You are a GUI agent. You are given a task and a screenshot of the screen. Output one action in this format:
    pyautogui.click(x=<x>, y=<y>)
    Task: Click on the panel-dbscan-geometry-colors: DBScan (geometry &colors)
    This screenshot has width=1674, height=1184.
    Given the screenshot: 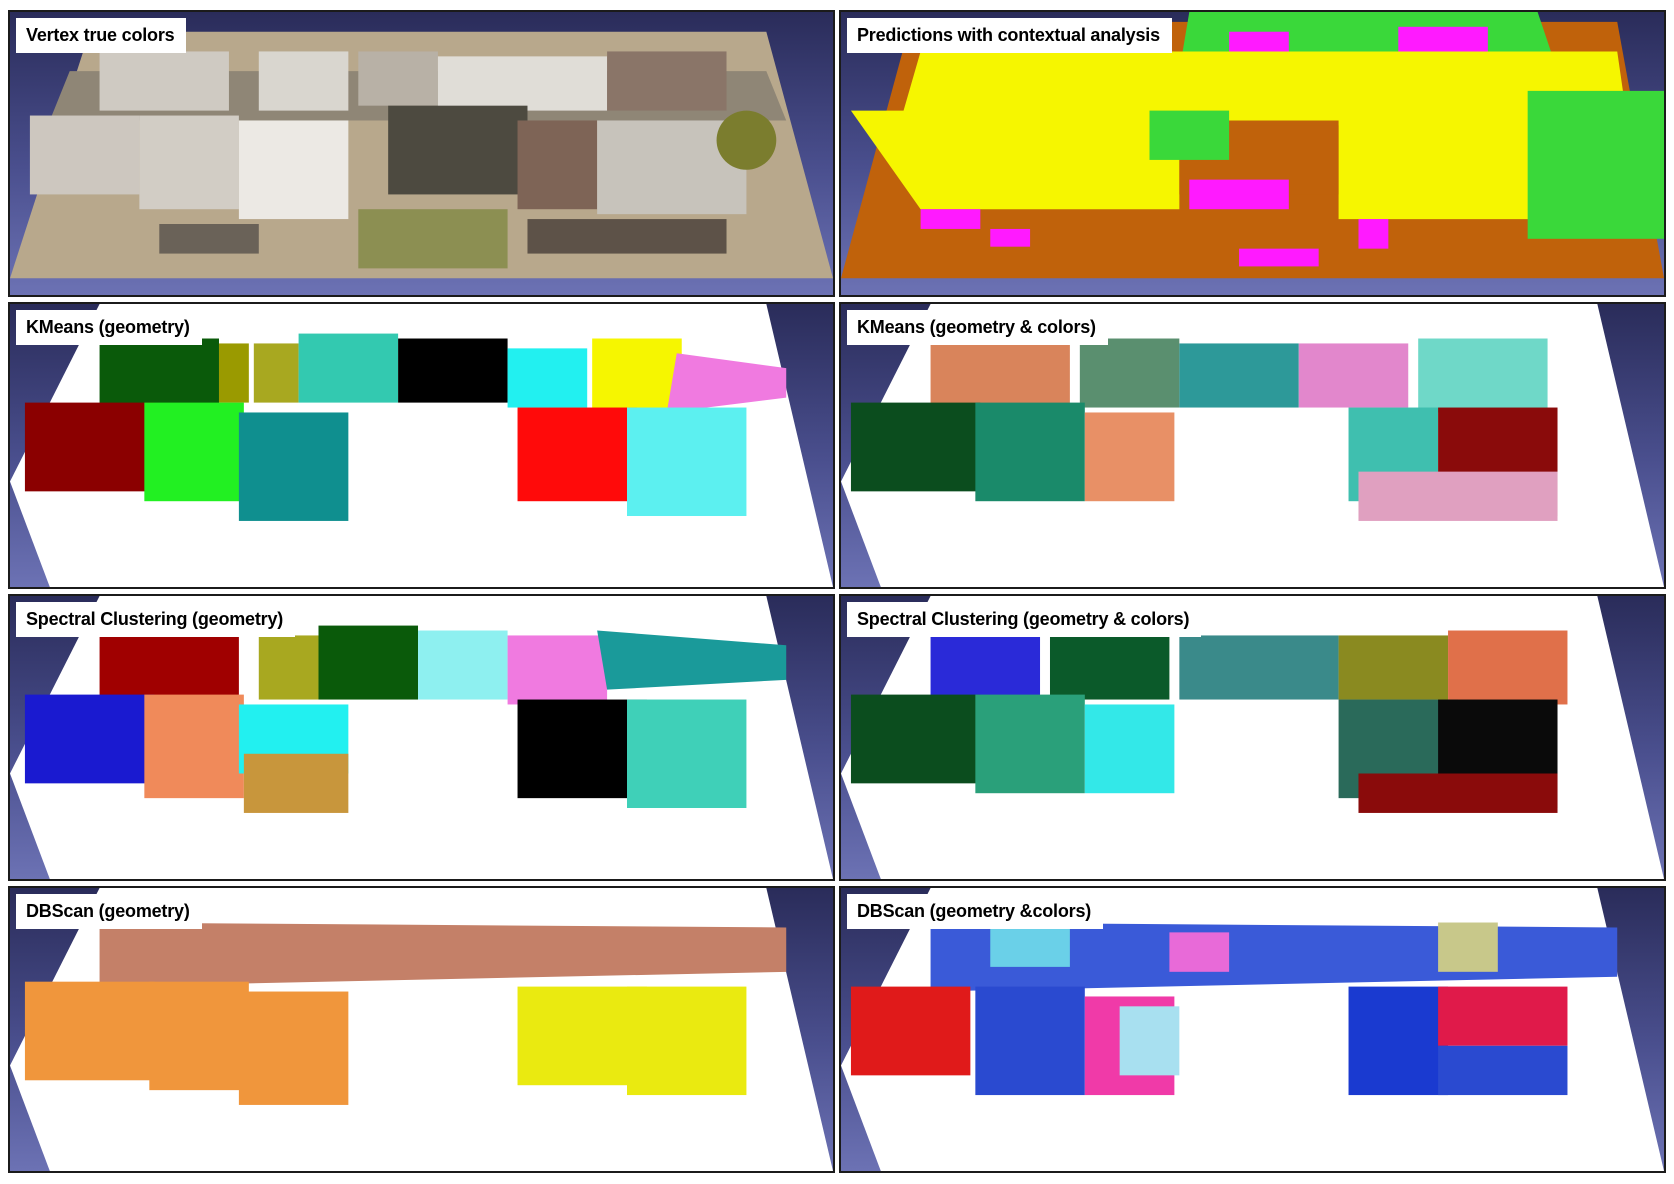 What is the action you would take?
    pyautogui.click(x=1252, y=1029)
    